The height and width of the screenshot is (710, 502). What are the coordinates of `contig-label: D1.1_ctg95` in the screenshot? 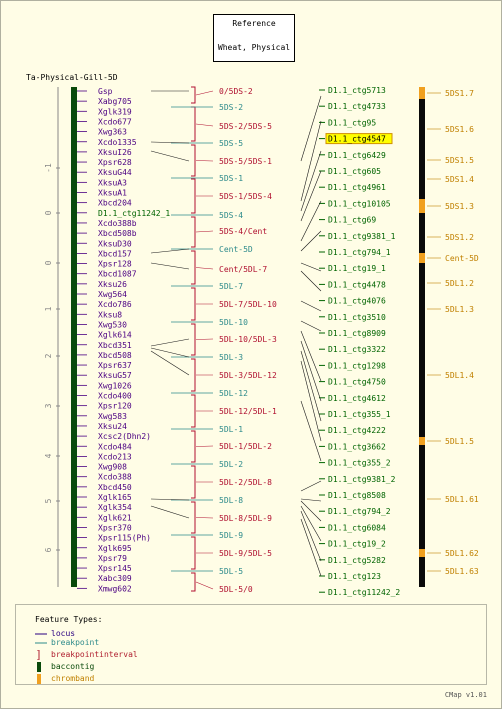 It's located at (352, 122).